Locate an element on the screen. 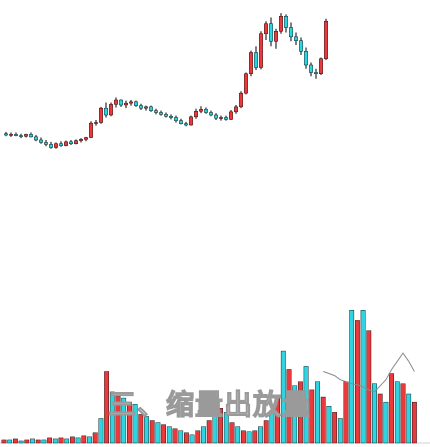 The height and width of the screenshot is (447, 430). volume-ma-line is located at coordinates (369, 372).